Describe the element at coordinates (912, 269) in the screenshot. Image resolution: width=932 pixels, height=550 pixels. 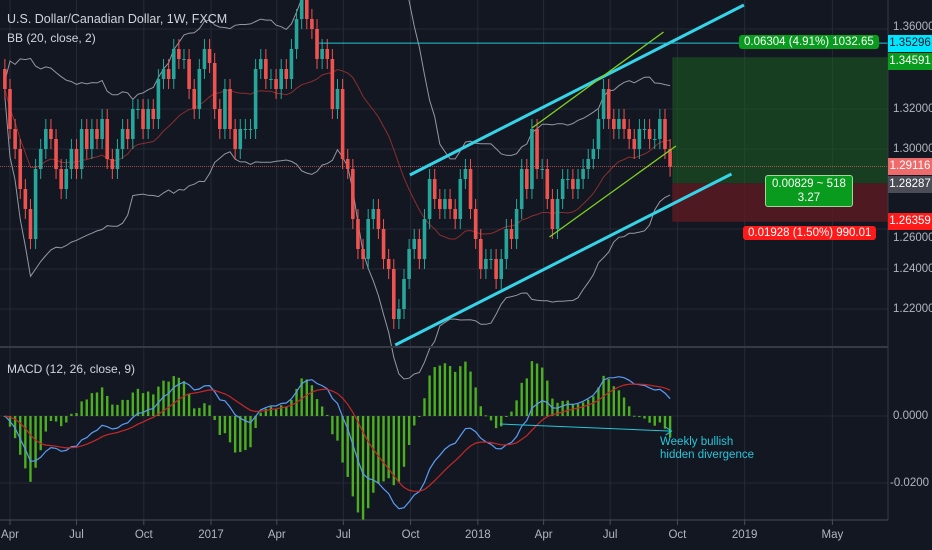
I see `price-axis-label: 1.24000` at that location.